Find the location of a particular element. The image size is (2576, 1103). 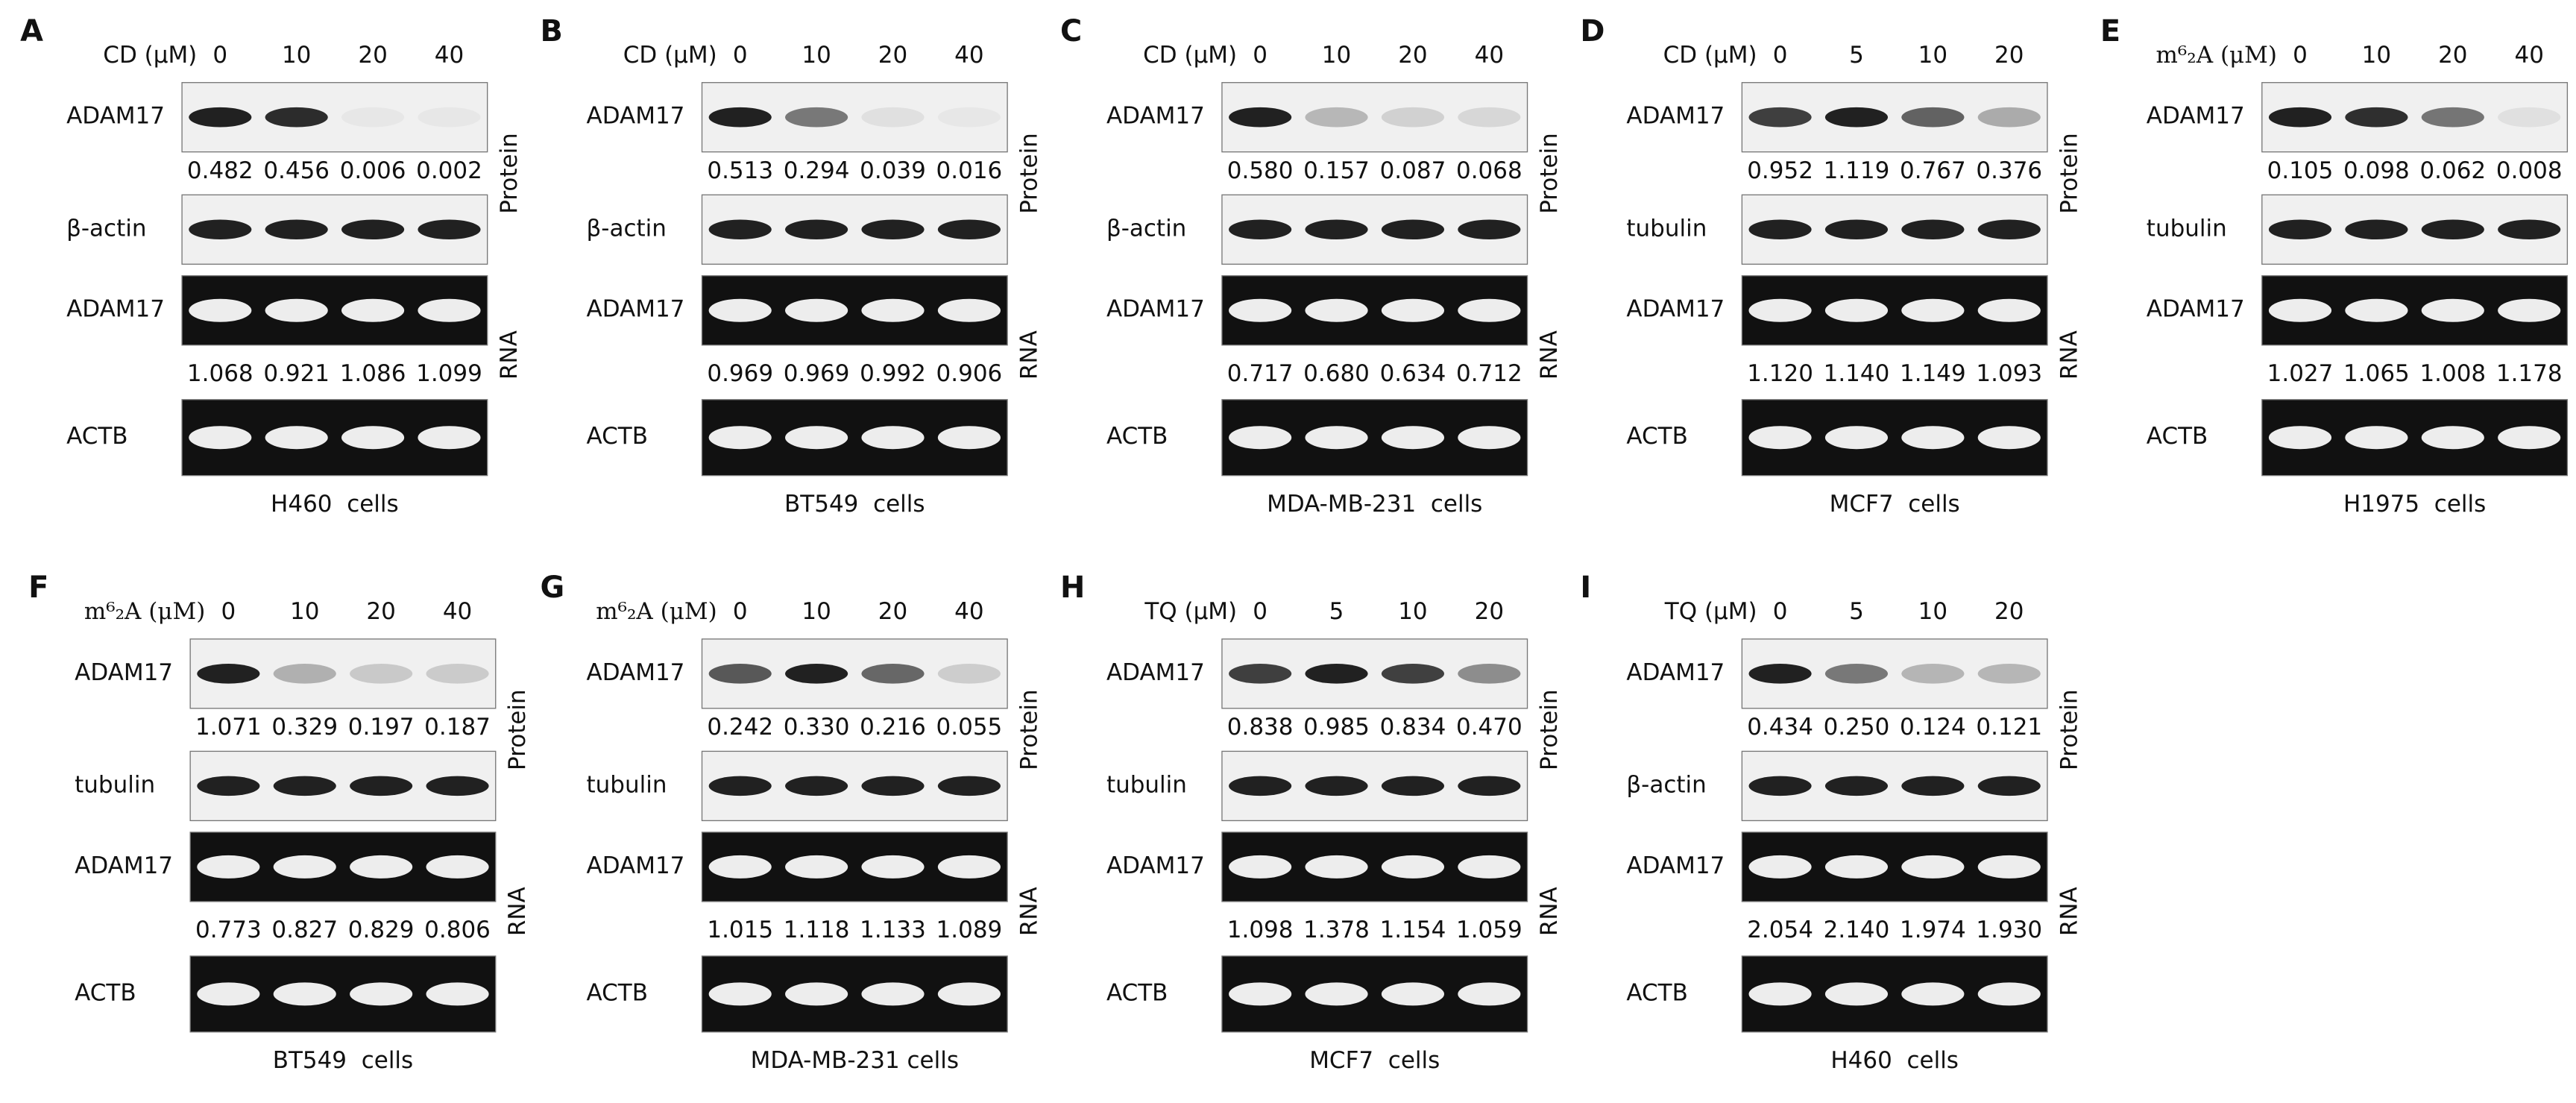

treatment-label: m⁶₂A (μM) is located at coordinates (145, 611).